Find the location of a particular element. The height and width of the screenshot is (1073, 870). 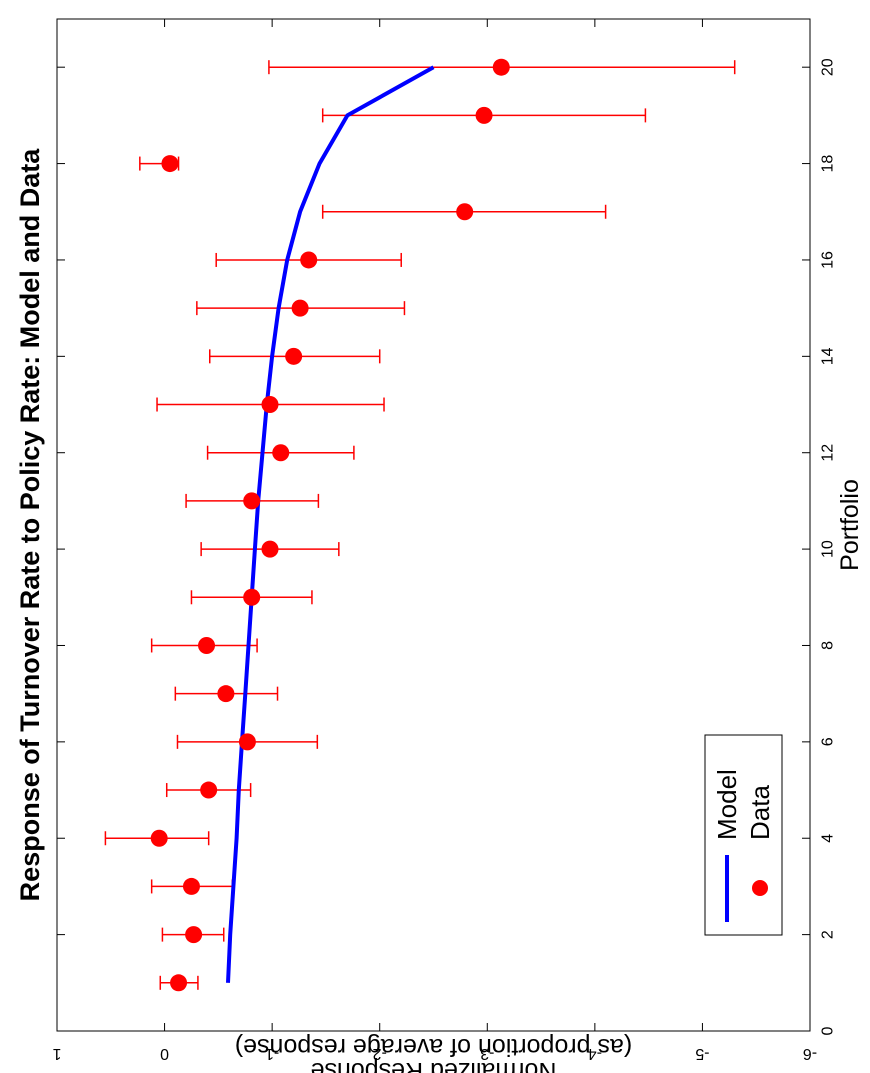

legend-data-swatch is located at coordinates (760, 888).